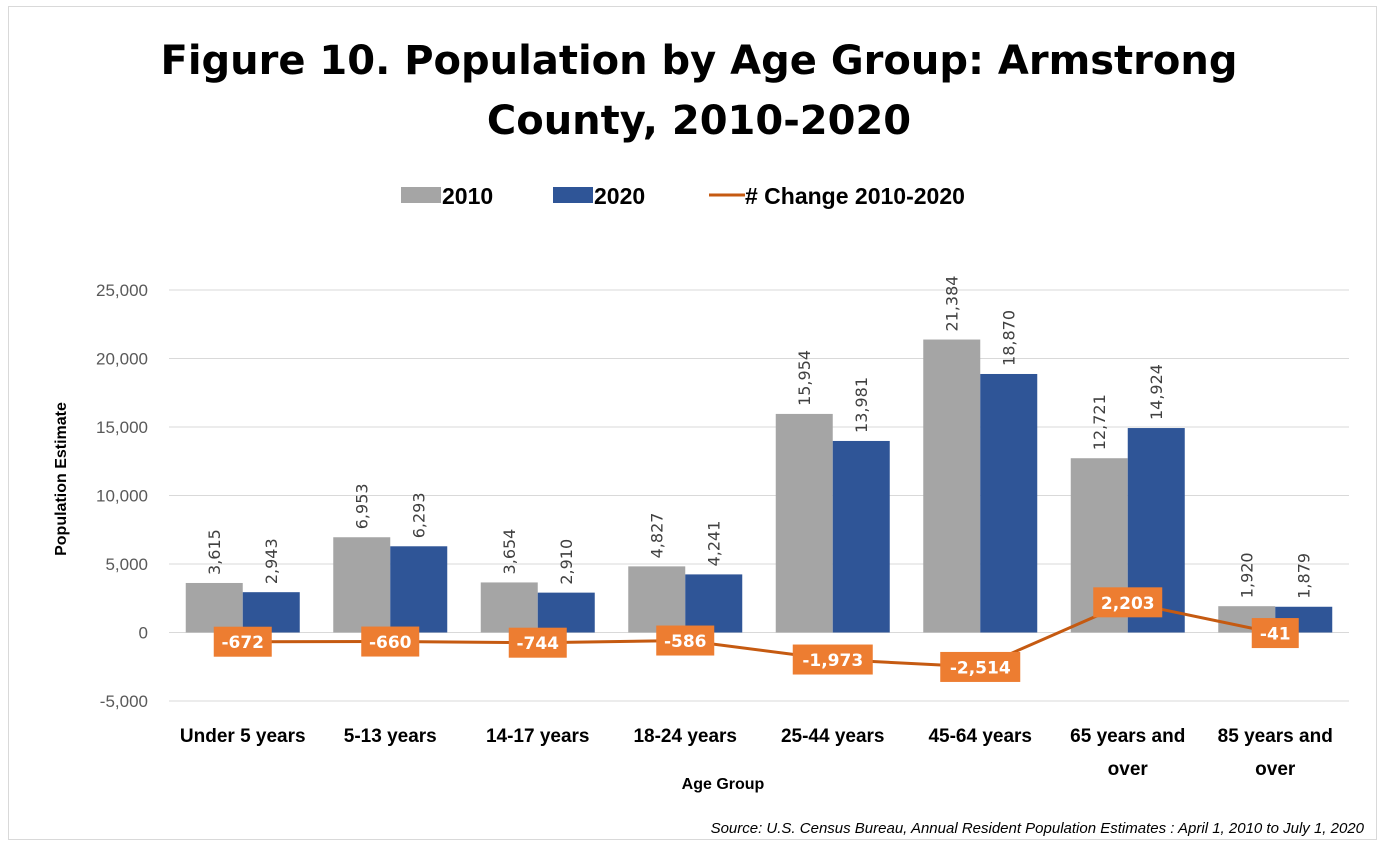 Image resolution: width=1385 pixels, height=846 pixels. What do you see at coordinates (1099, 422) in the screenshot?
I see `bar-data-label: 12,721` at bounding box center [1099, 422].